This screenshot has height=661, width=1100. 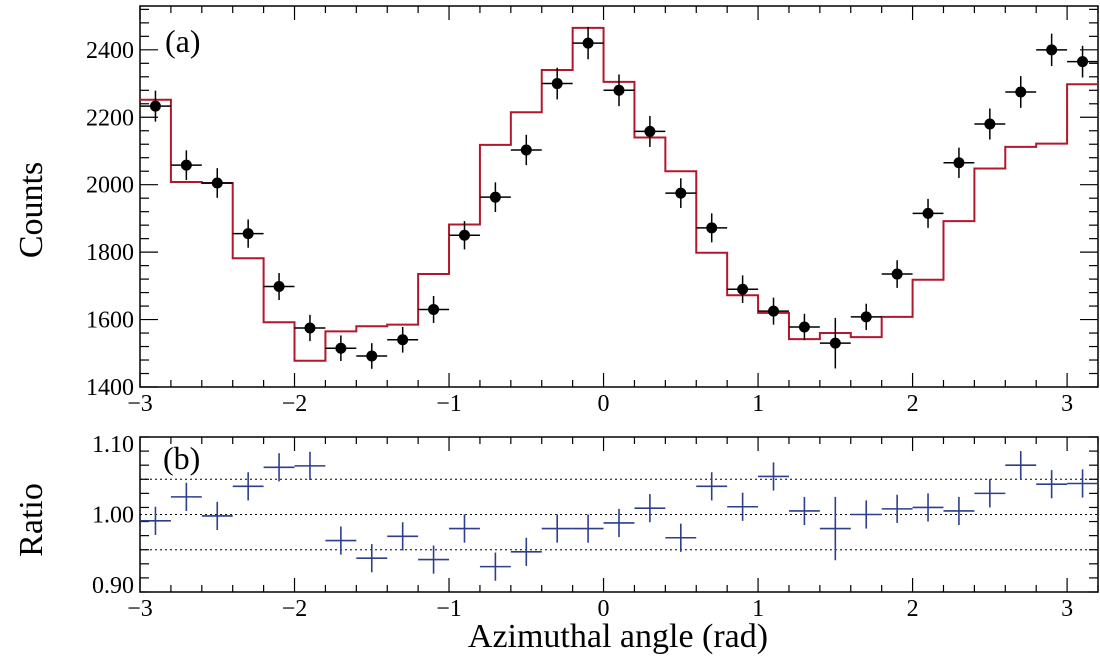 What do you see at coordinates (110, 253) in the screenshot?
I see `y-tick-label: 1800` at bounding box center [110, 253].